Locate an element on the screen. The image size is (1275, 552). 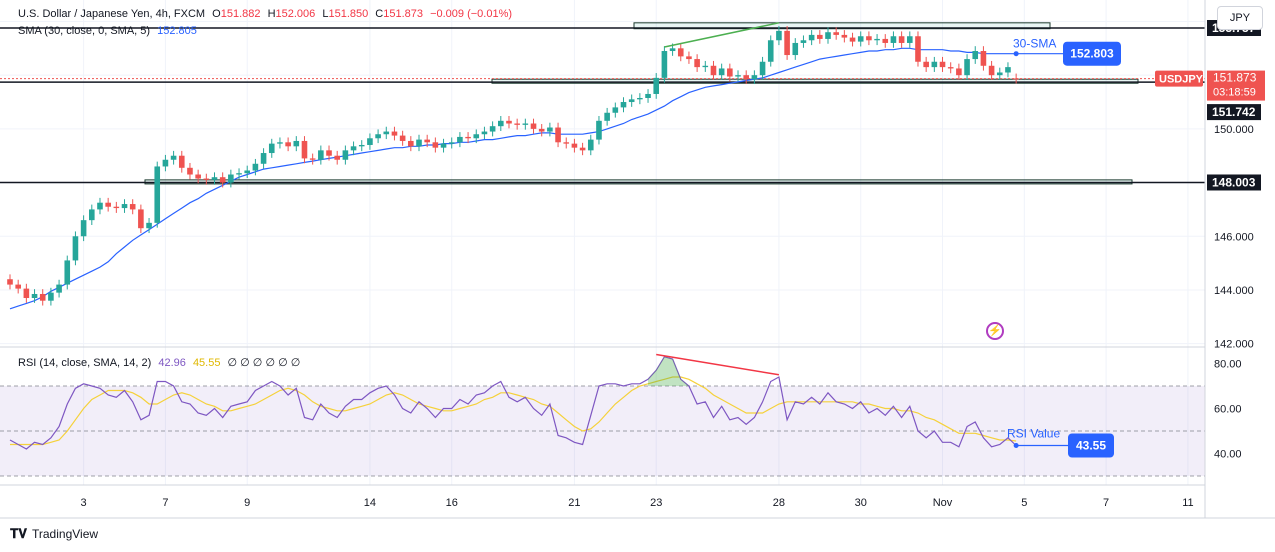
support-zone-upper is located at coordinates (815, 81).